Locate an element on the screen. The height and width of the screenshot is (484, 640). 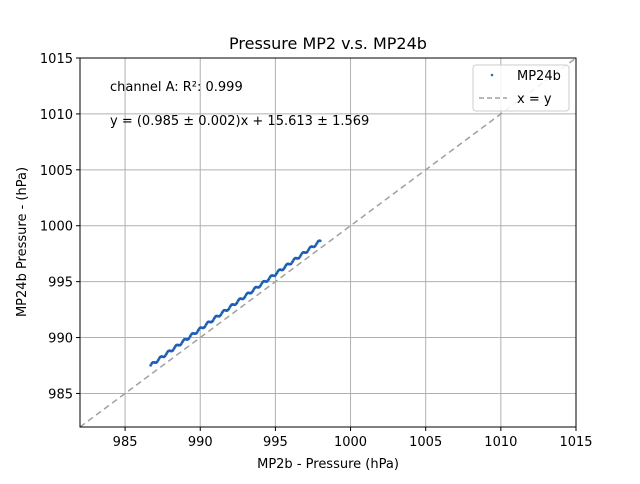
y-tick-label: 1010 is located at coordinates (56, 115).